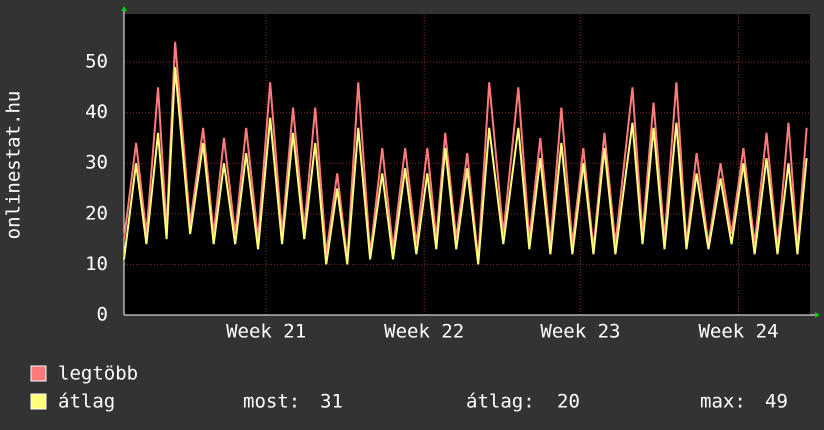 Image resolution: width=824 pixels, height=430 pixels. I want to click on y-tick-label: 50, so click(96, 62).